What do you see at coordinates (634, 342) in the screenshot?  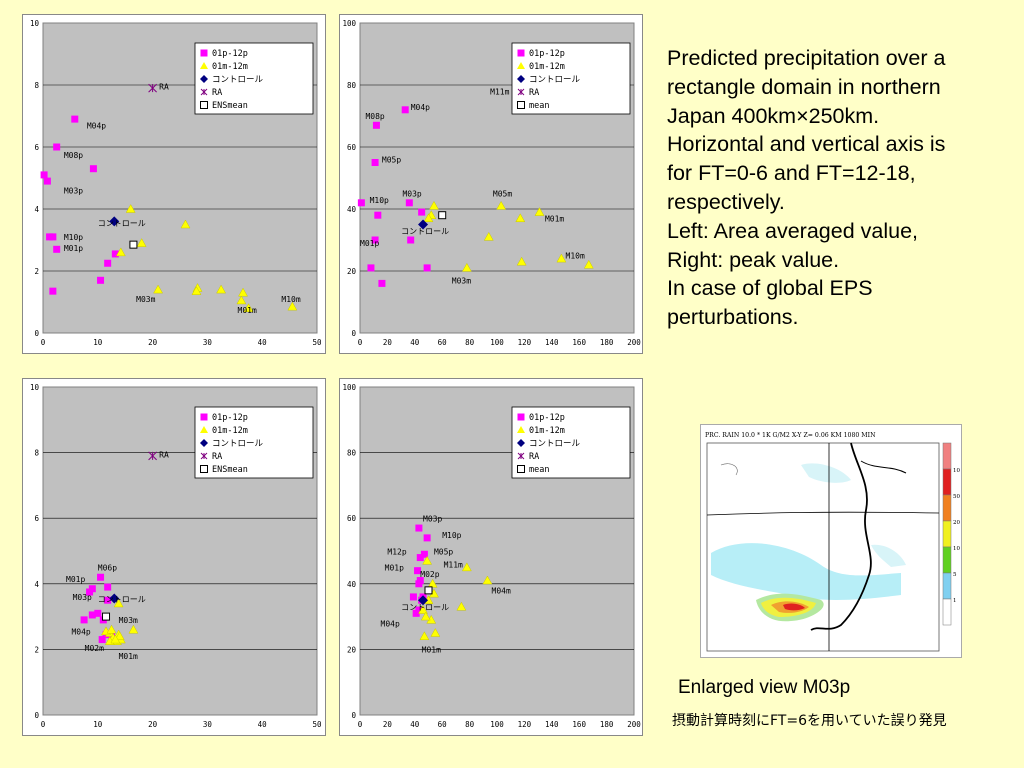 I see `x-tick-label: 200` at bounding box center [634, 342].